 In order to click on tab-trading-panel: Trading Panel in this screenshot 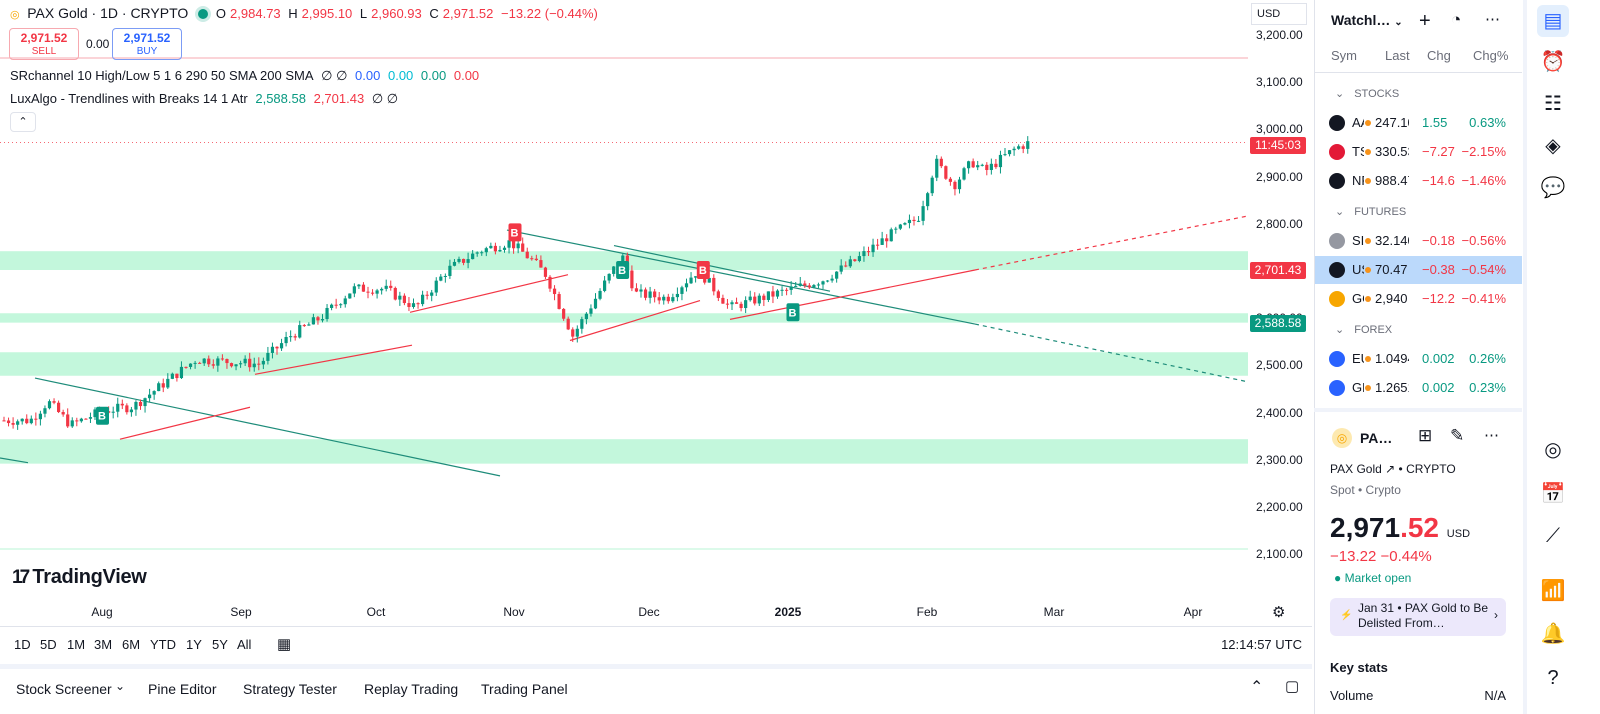, I will do `click(524, 689)`.